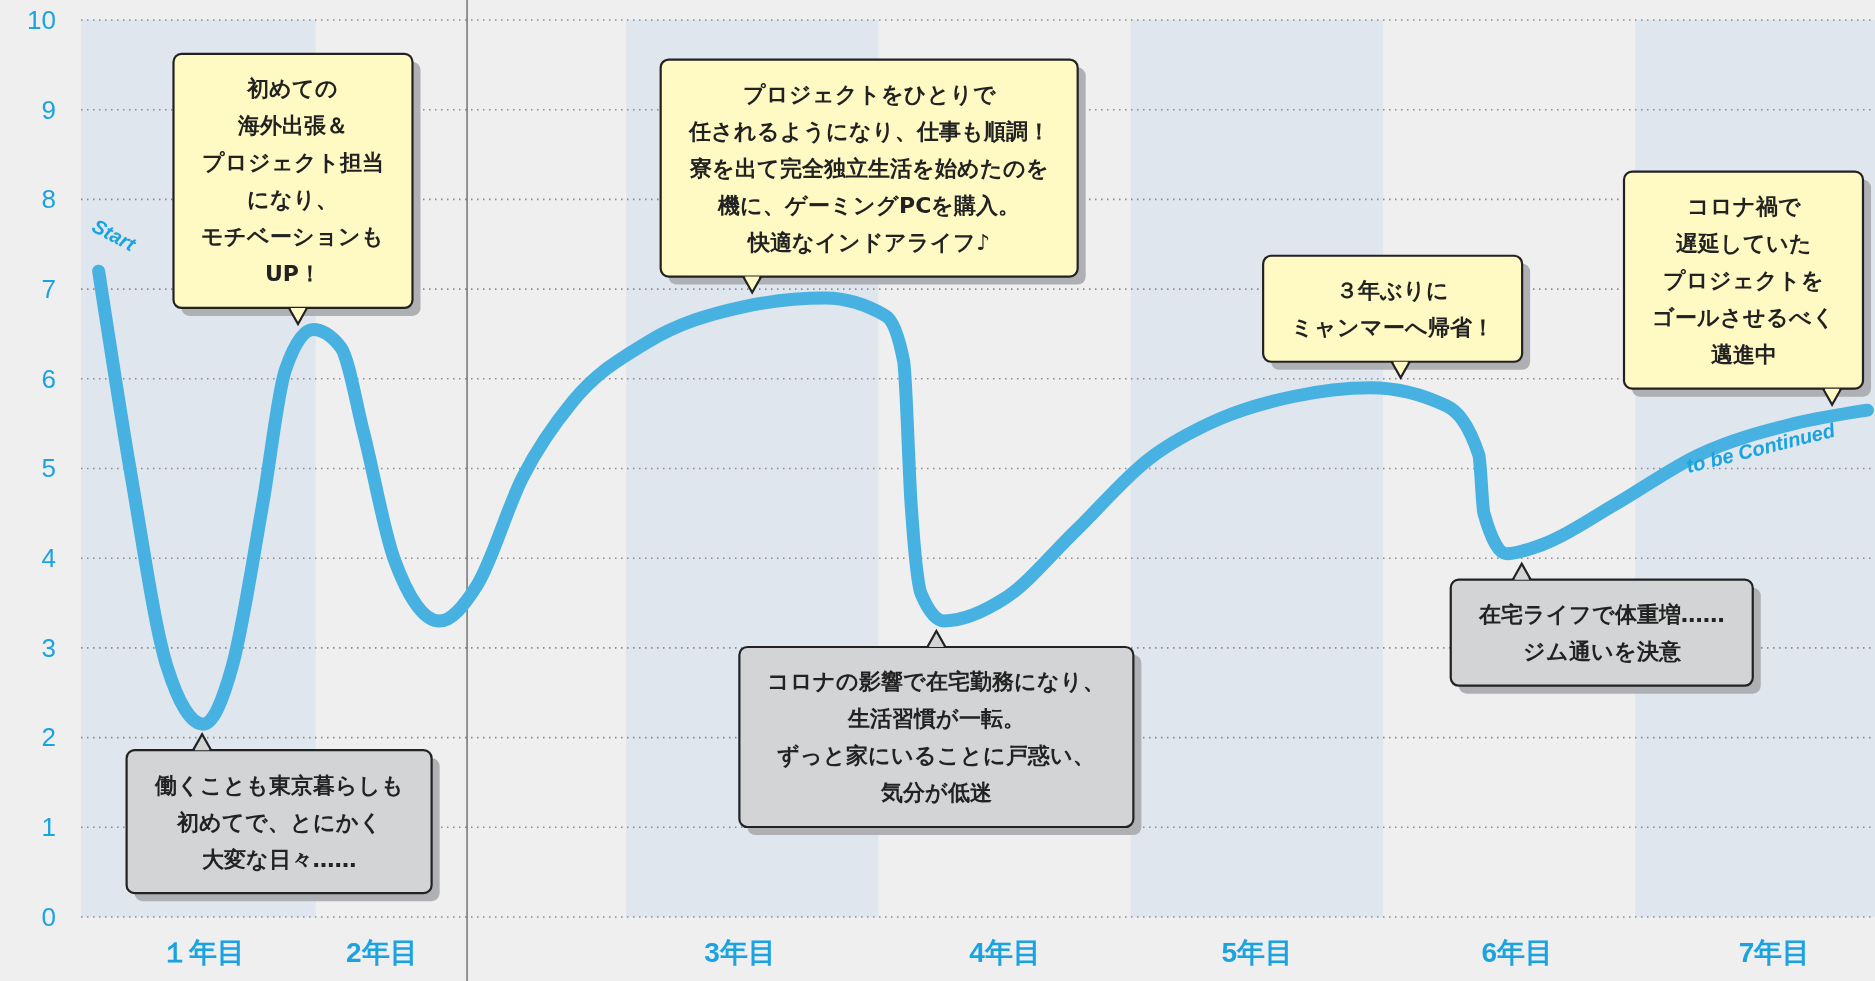  What do you see at coordinates (202, 952) in the screenshot?
I see `x-tick-label: １年目` at bounding box center [202, 952].